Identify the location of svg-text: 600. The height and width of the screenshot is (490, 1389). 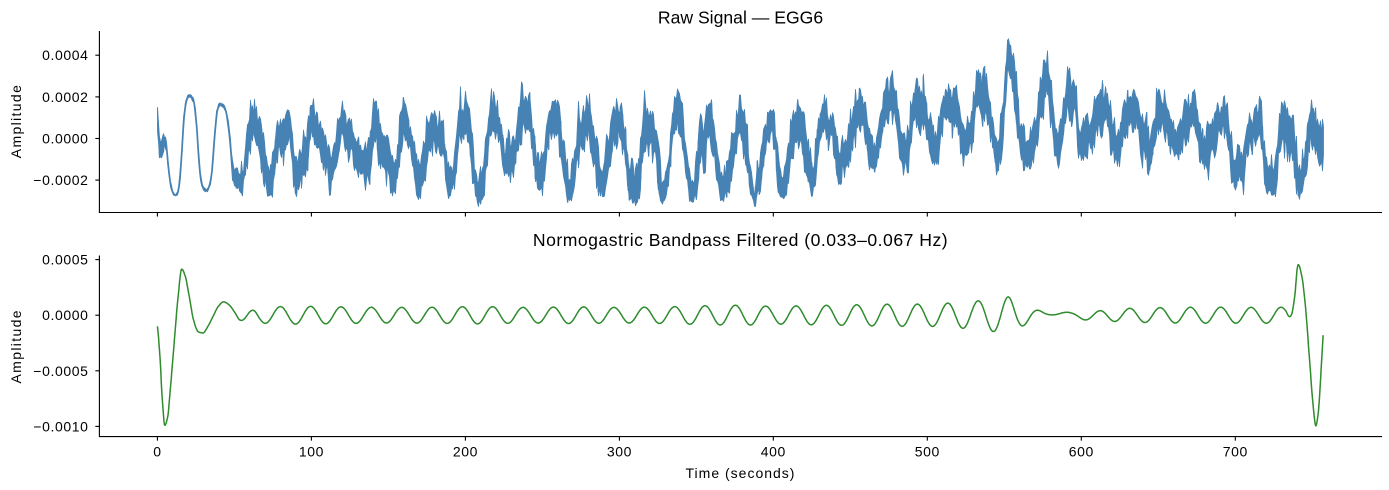
(1081, 452).